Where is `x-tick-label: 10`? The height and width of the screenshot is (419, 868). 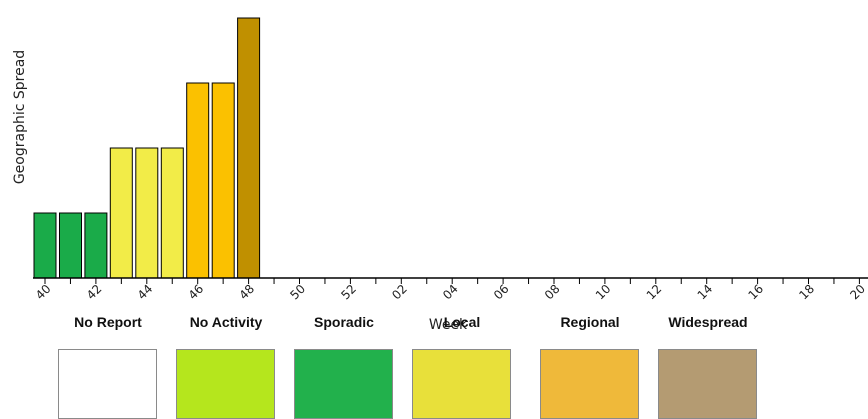
x-tick-label: 10 is located at coordinates (603, 292).